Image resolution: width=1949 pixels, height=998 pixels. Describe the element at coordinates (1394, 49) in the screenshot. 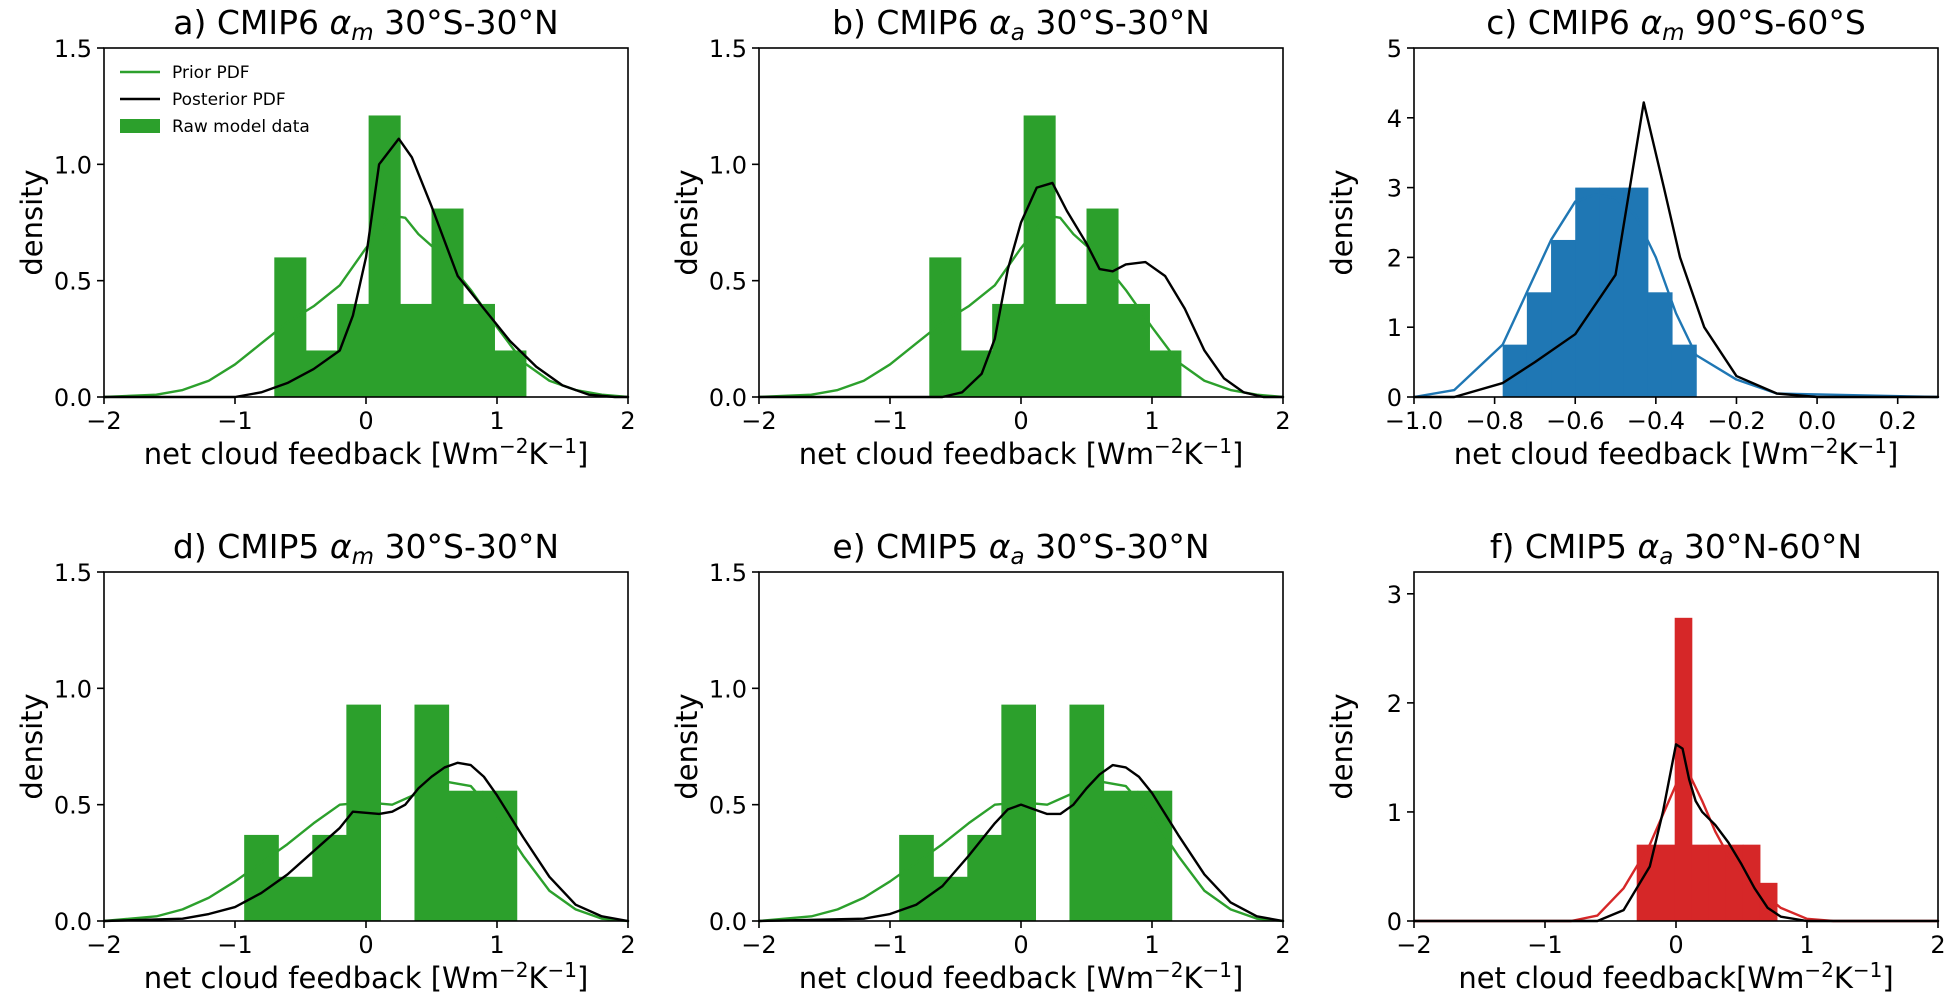

I see `y-tick-label: 5` at that location.